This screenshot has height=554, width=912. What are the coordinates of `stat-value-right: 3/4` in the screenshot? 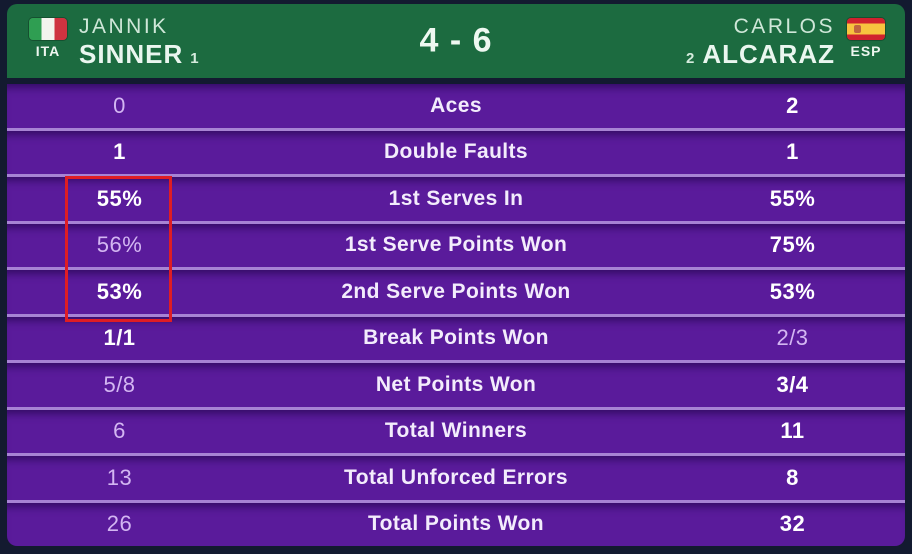 It's located at (792, 384).